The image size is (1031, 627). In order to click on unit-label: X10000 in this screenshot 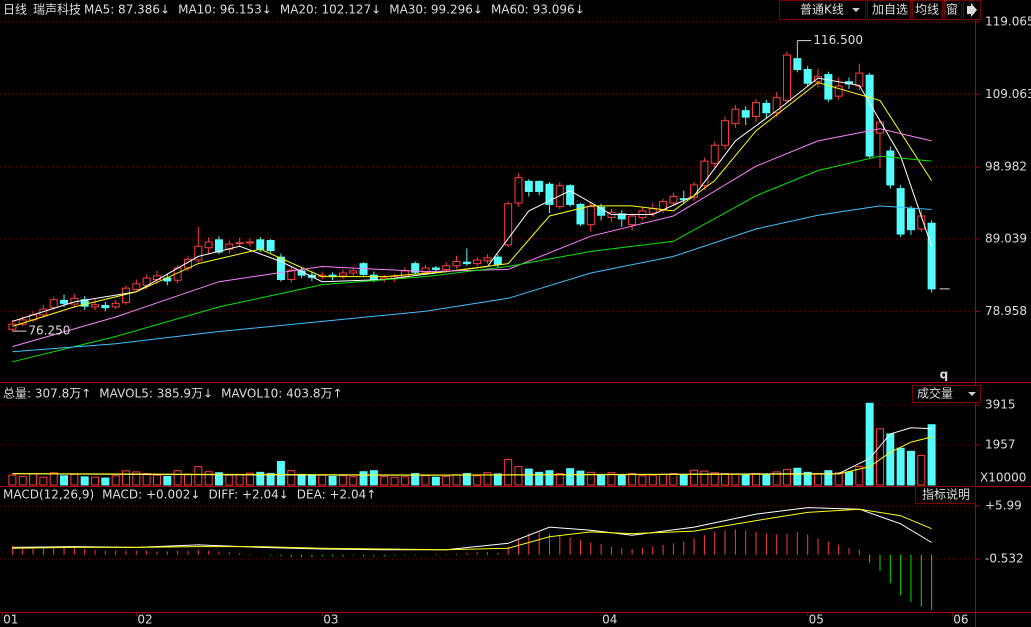, I will do `click(1003, 478)`.